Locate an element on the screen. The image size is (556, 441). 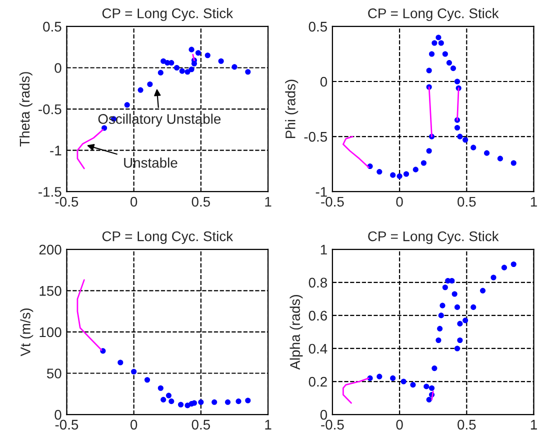
y-tick-label: 50 is located at coordinates (54, 373).